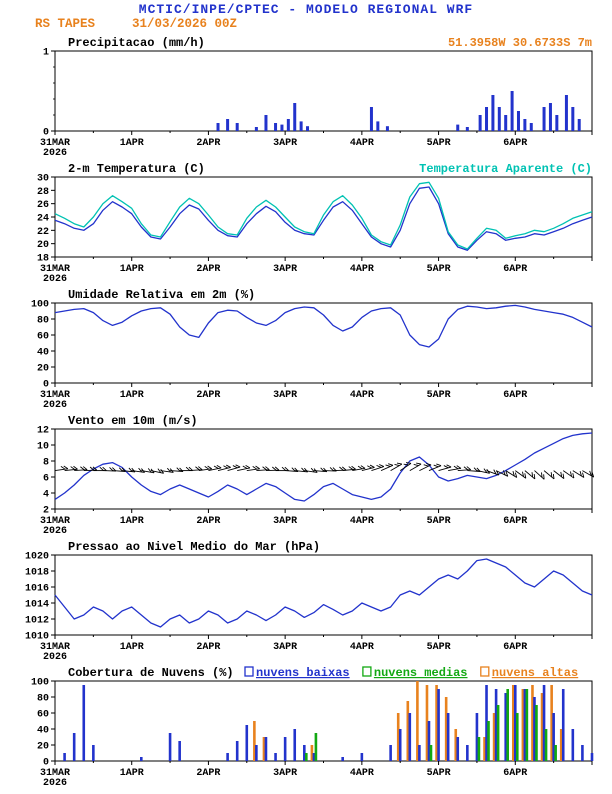 The image size is (612, 794). Describe the element at coordinates (43, 205) in the screenshot. I see `y-tick-label: 26` at that location.